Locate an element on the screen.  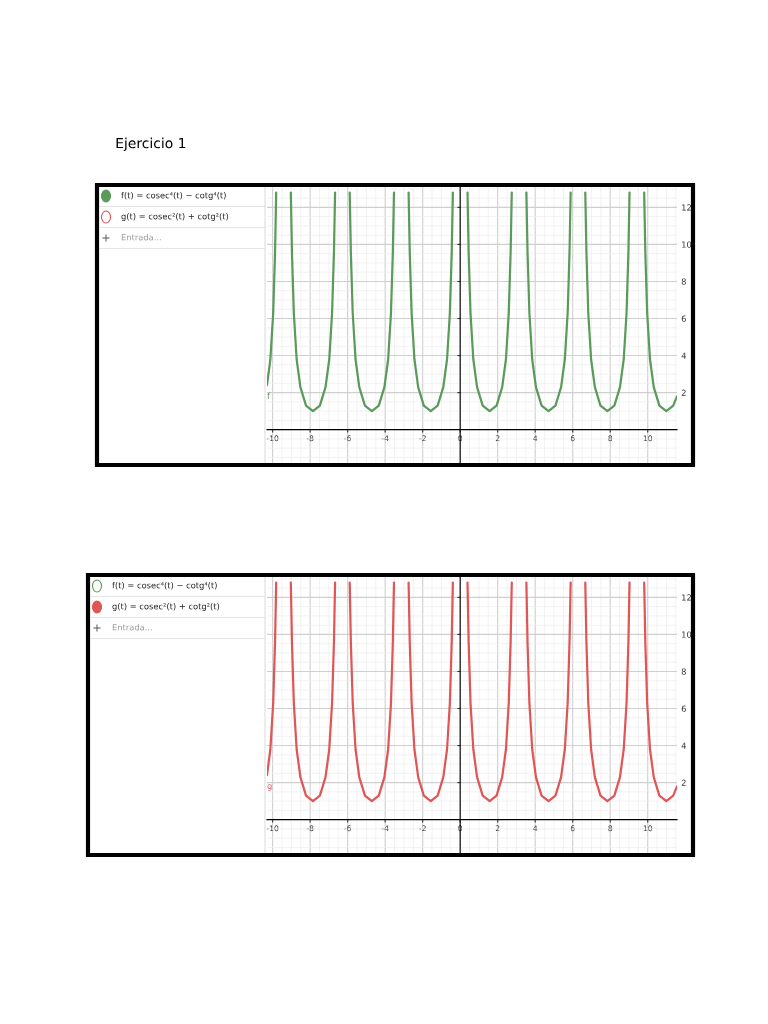
series-label: g is located at coordinates (269, 787).